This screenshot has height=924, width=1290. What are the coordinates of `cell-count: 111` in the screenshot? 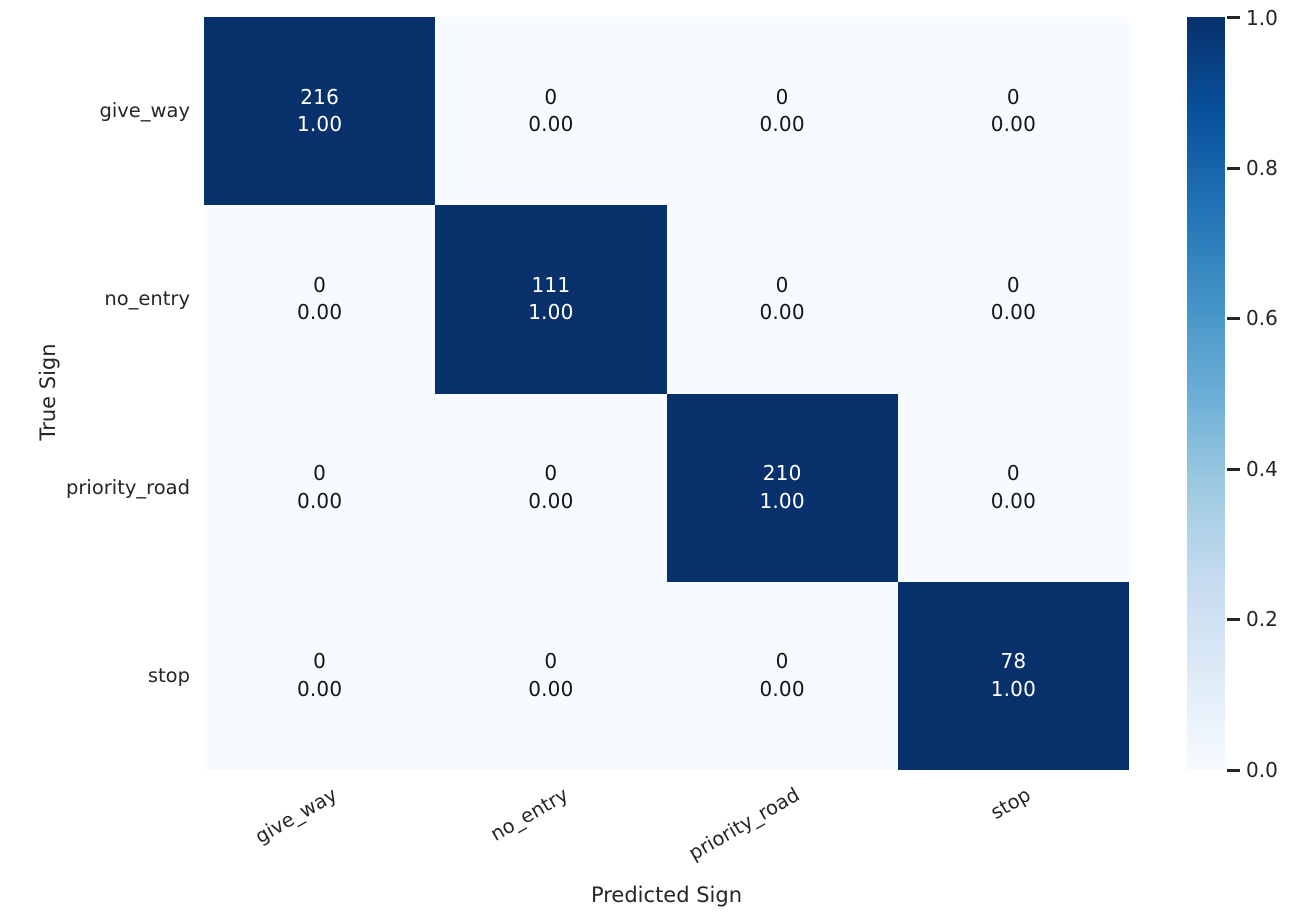 It's located at (551, 284).